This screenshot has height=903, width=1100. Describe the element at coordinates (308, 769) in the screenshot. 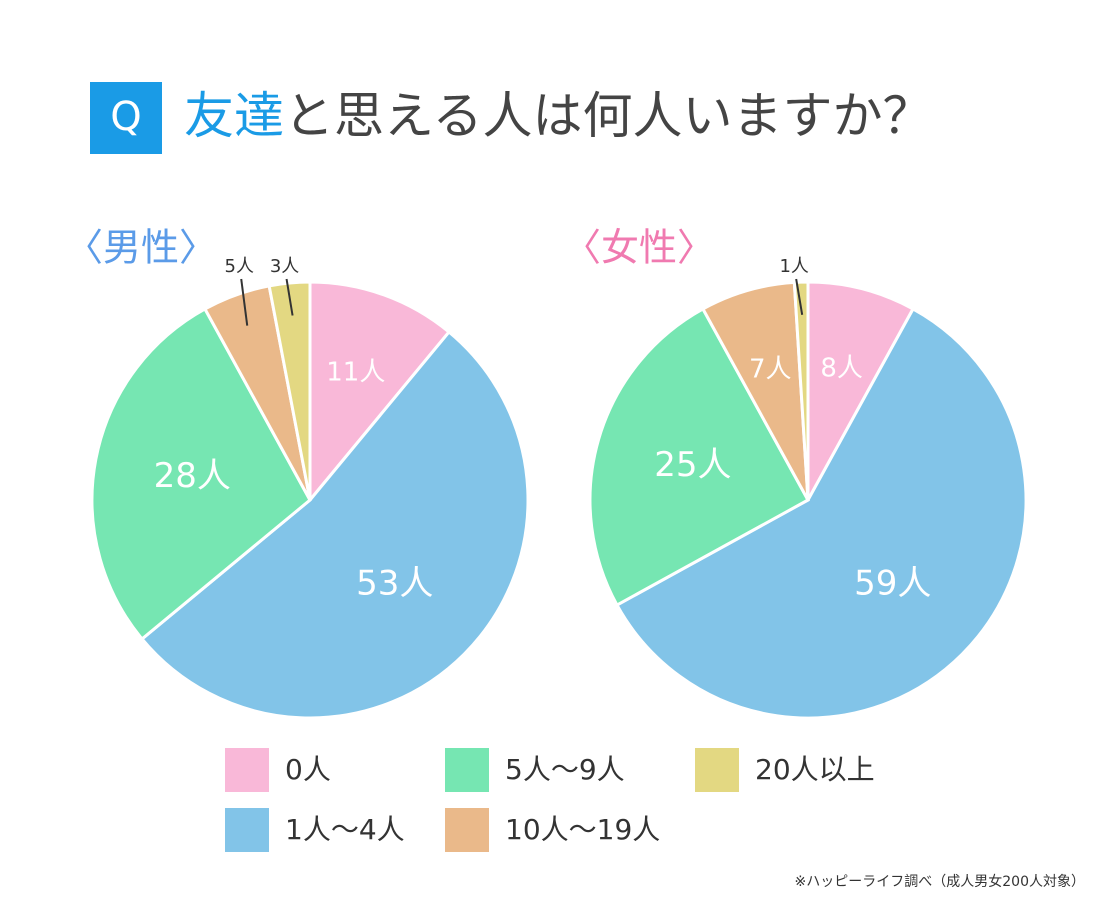

I see `legend-label: 0人` at that location.